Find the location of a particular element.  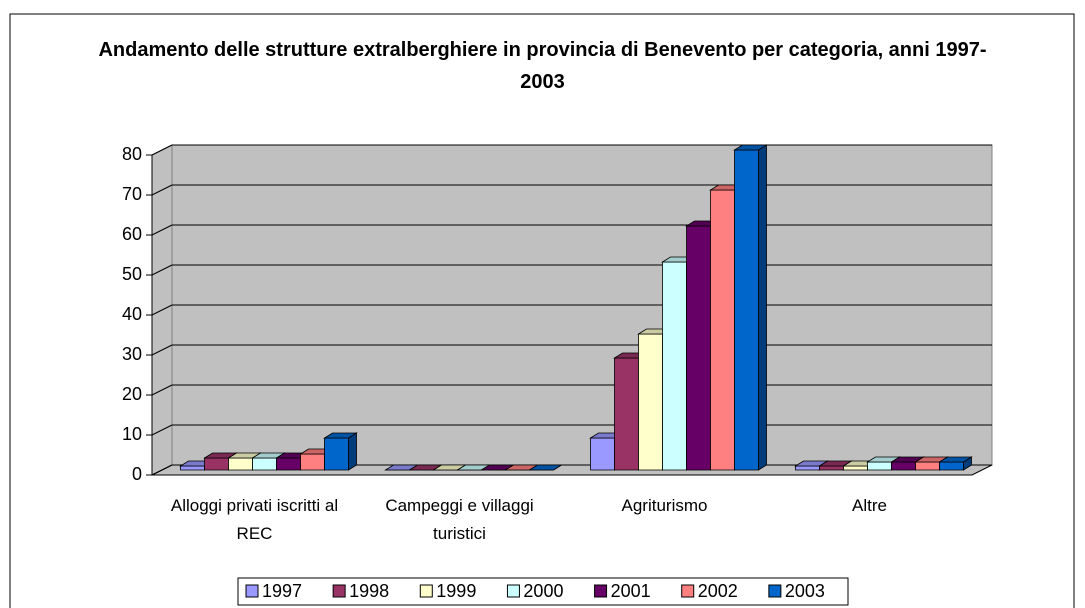

x-tick-label: Alloggi privati iscritti al REC is located at coordinates (254, 519).